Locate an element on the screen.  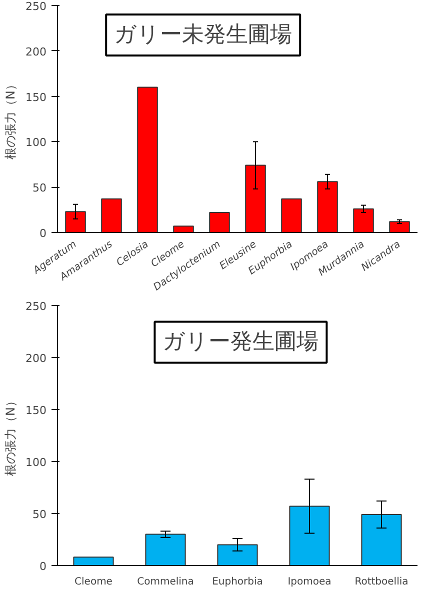
text: ガリー発生圃場 is located at coordinates (240, 342).